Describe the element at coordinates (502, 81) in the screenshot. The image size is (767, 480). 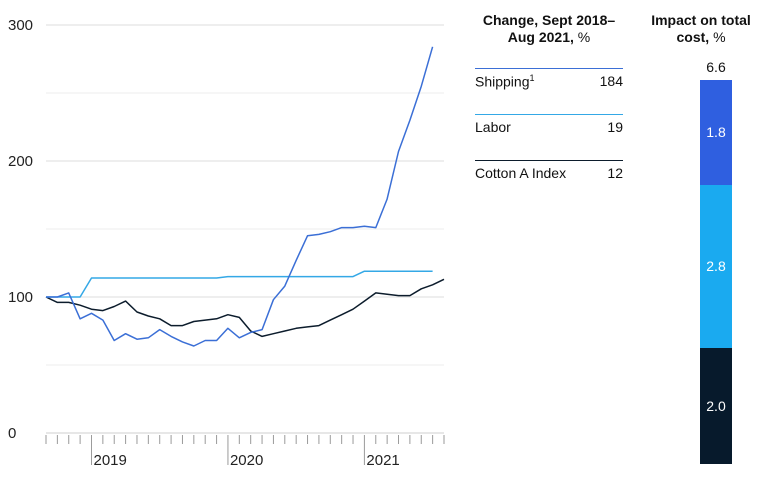
I see `row-label: Shipping` at that location.